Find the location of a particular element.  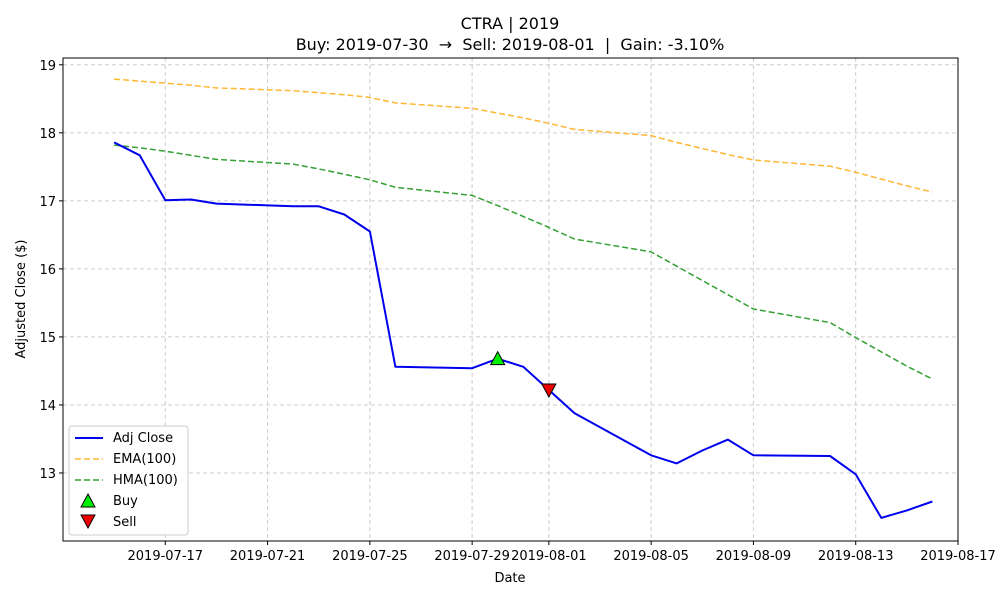

x-axis-label: Date is located at coordinates (509, 578).